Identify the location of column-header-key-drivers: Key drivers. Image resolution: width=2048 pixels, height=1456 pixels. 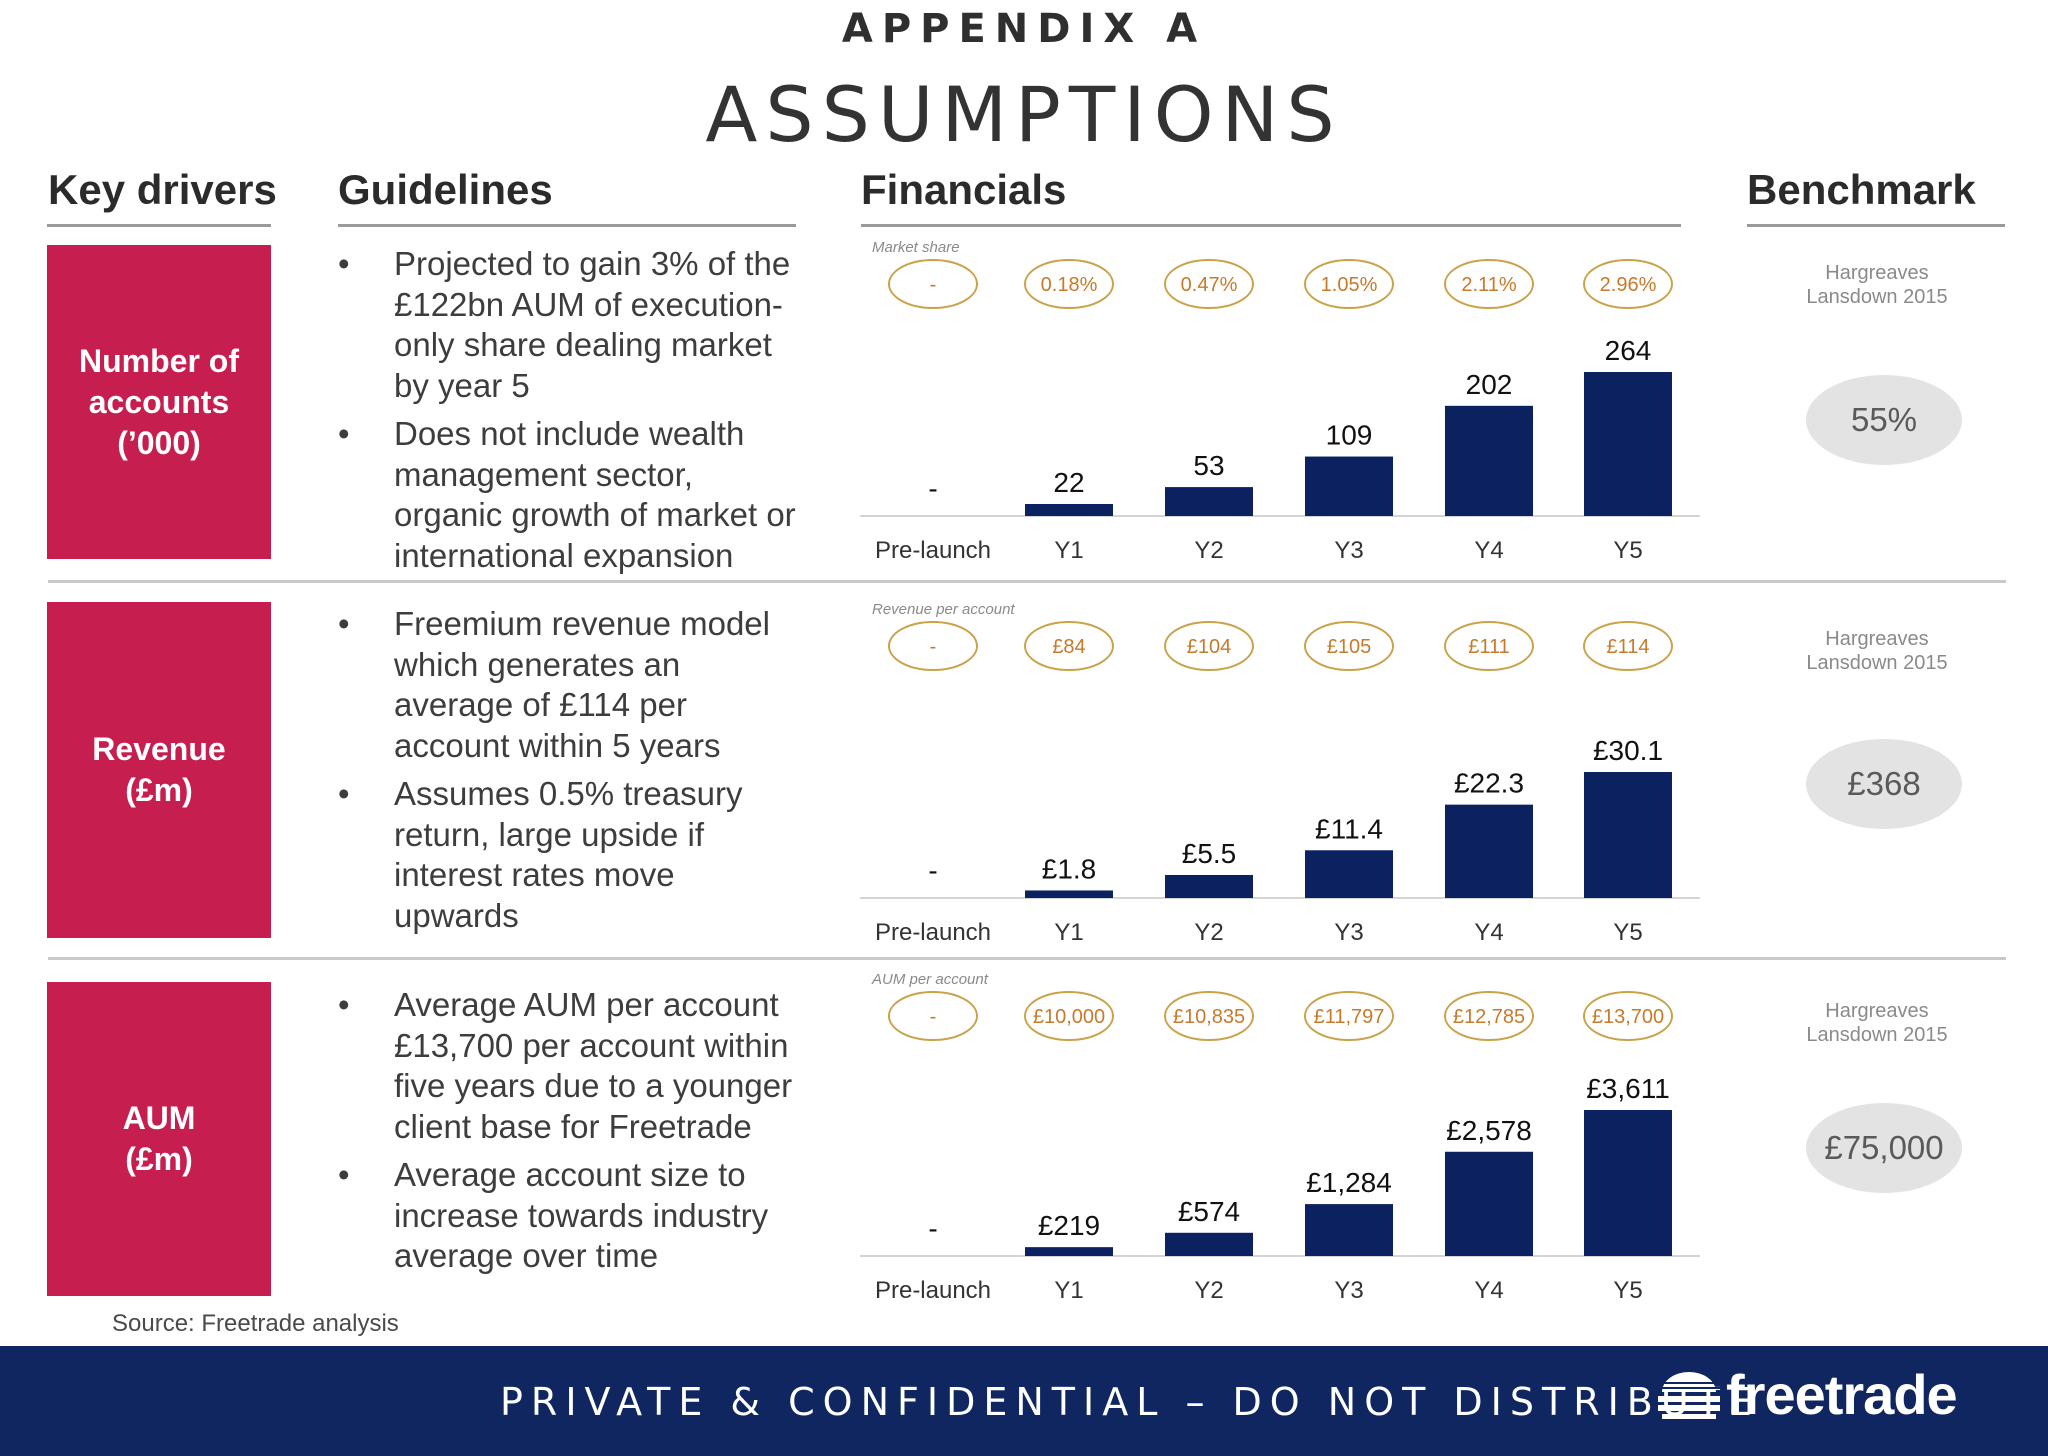
(162, 189).